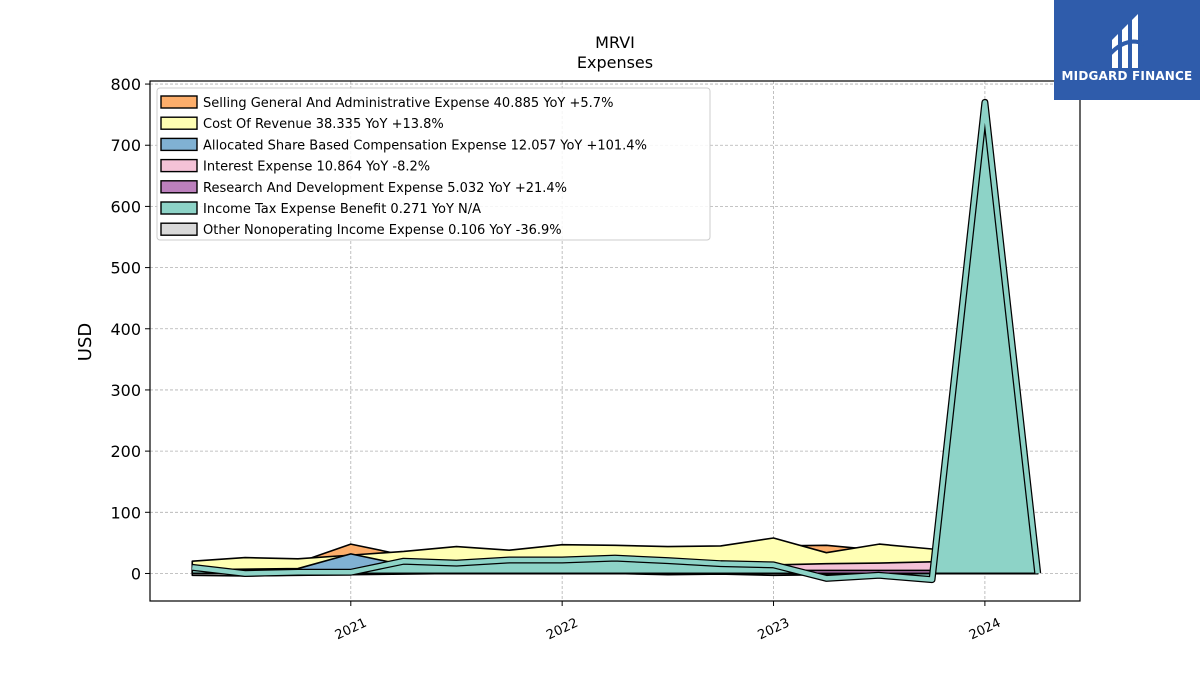  I want to click on y-tick-label: 700, so click(125, 145).